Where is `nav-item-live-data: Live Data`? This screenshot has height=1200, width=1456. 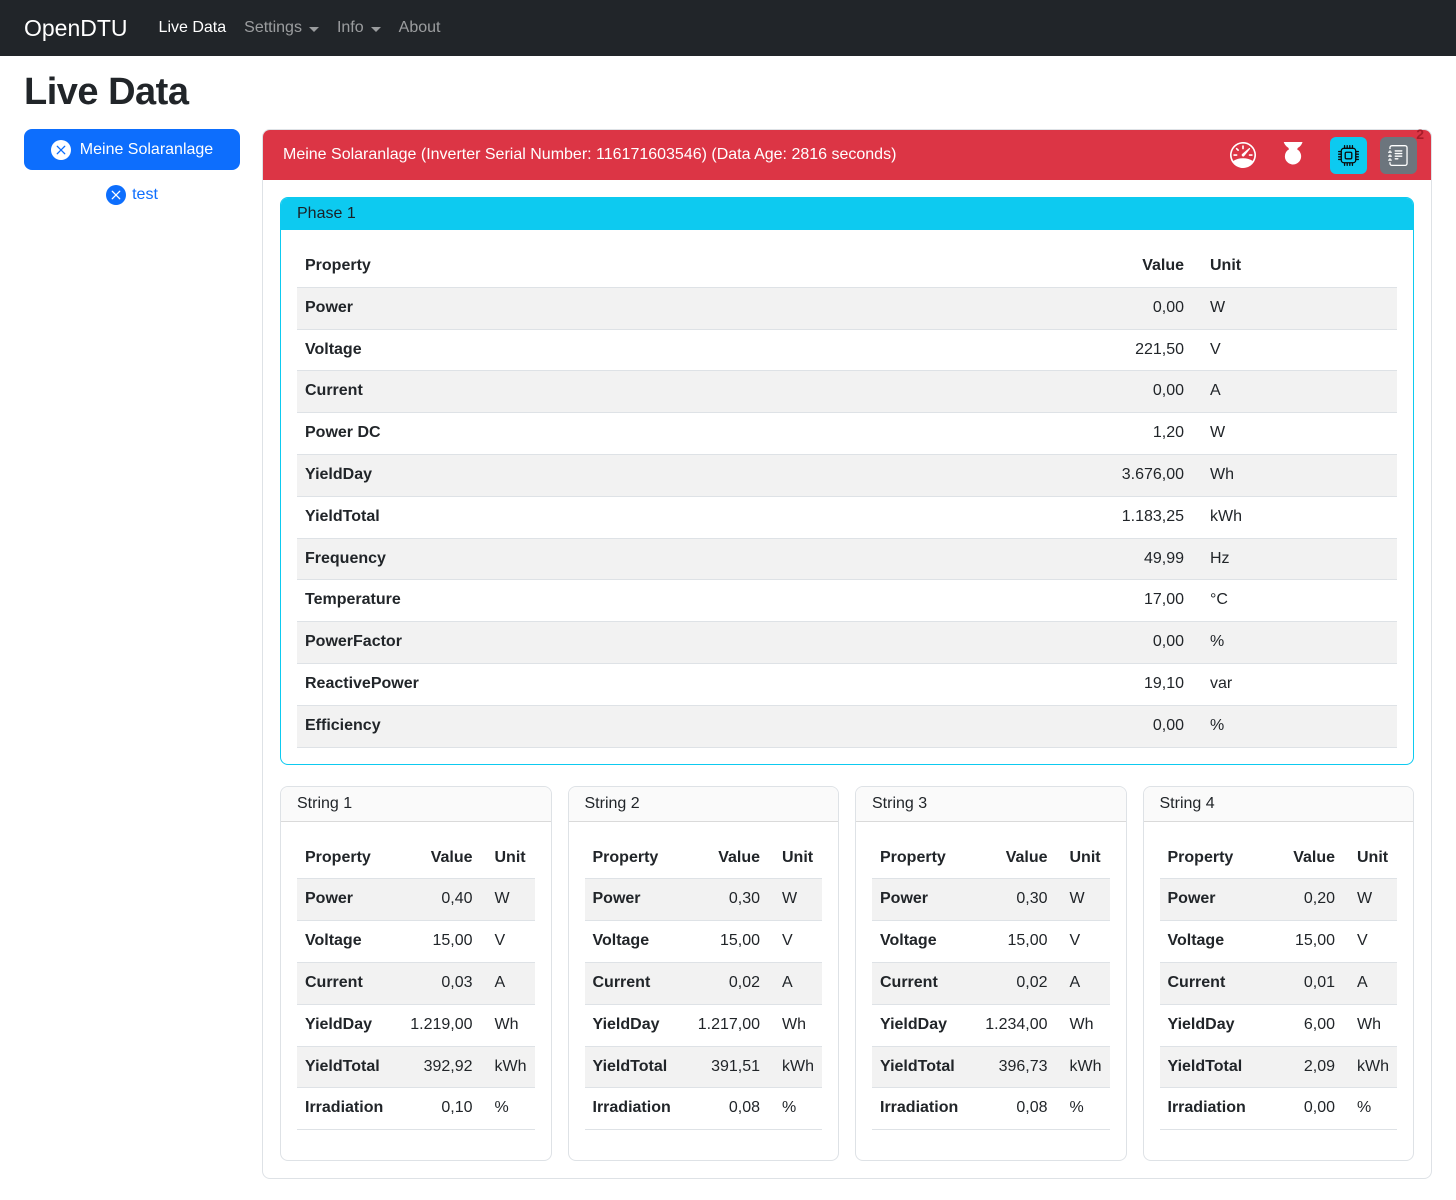
nav-item-live-data: Live Data is located at coordinates (193, 28).